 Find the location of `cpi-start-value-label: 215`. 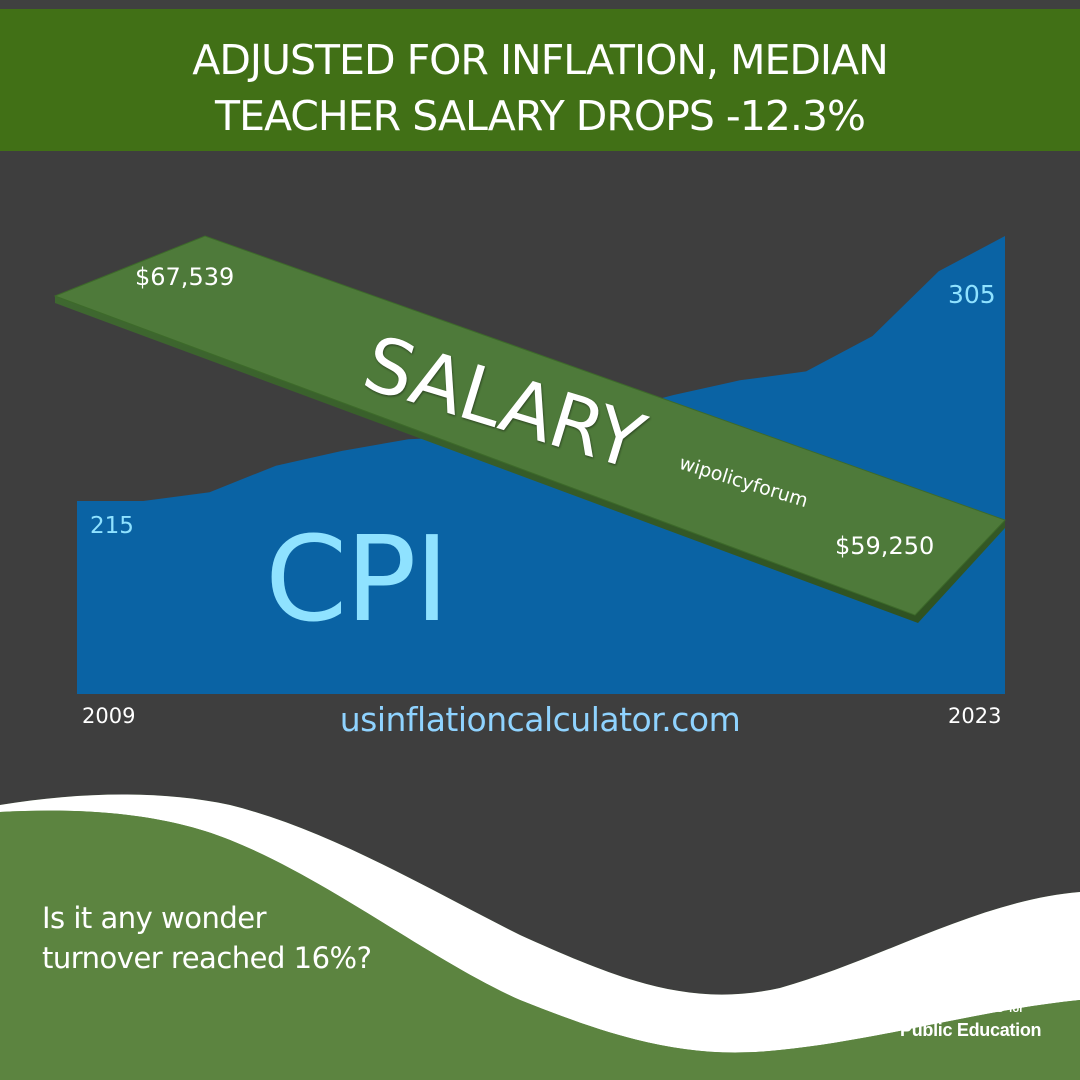

cpi-start-value-label: 215 is located at coordinates (112, 526).